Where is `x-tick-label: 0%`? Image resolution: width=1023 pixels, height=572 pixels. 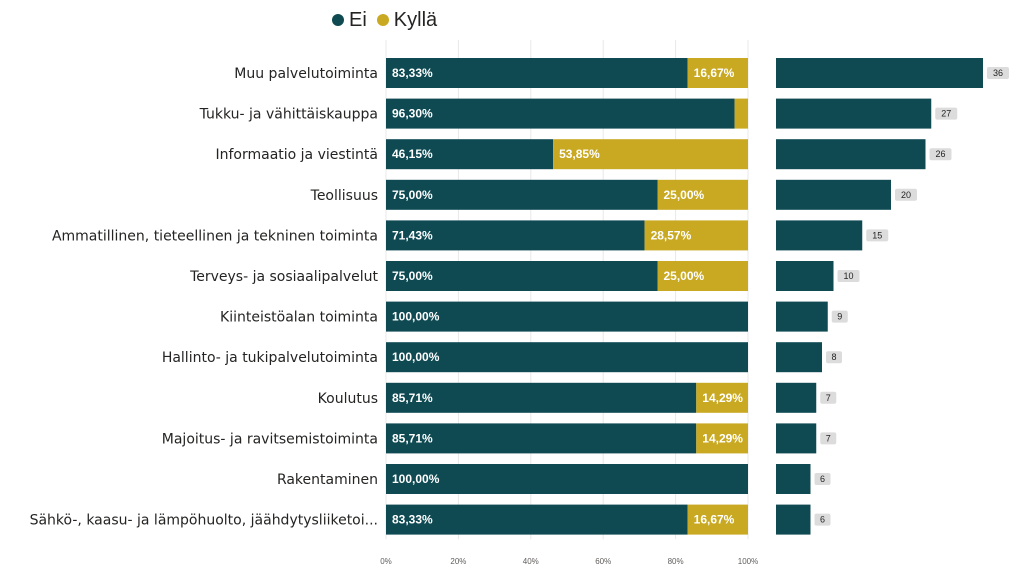
x-tick-label: 0% is located at coordinates (386, 561).